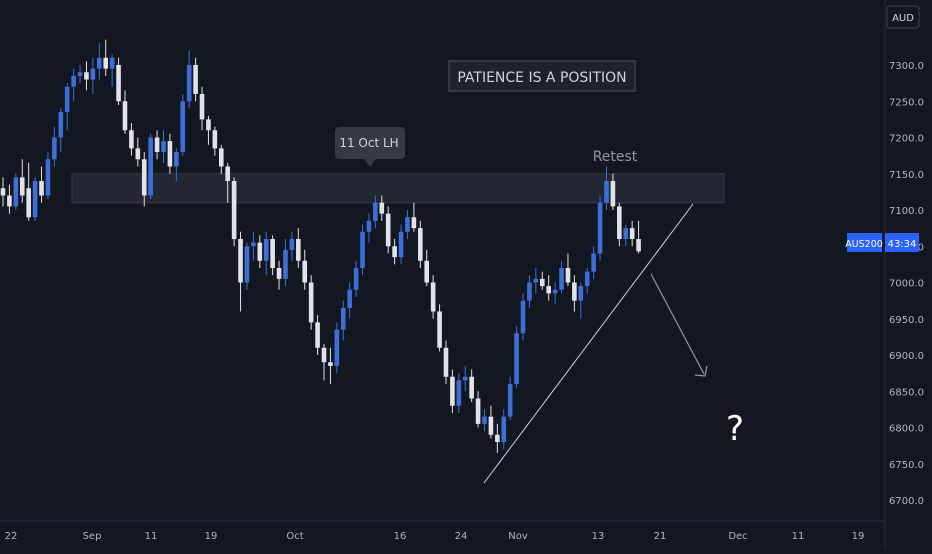 Image resolution: width=932 pixels, height=554 pixels. I want to click on y-tick-label: 7300.0, so click(906, 66).